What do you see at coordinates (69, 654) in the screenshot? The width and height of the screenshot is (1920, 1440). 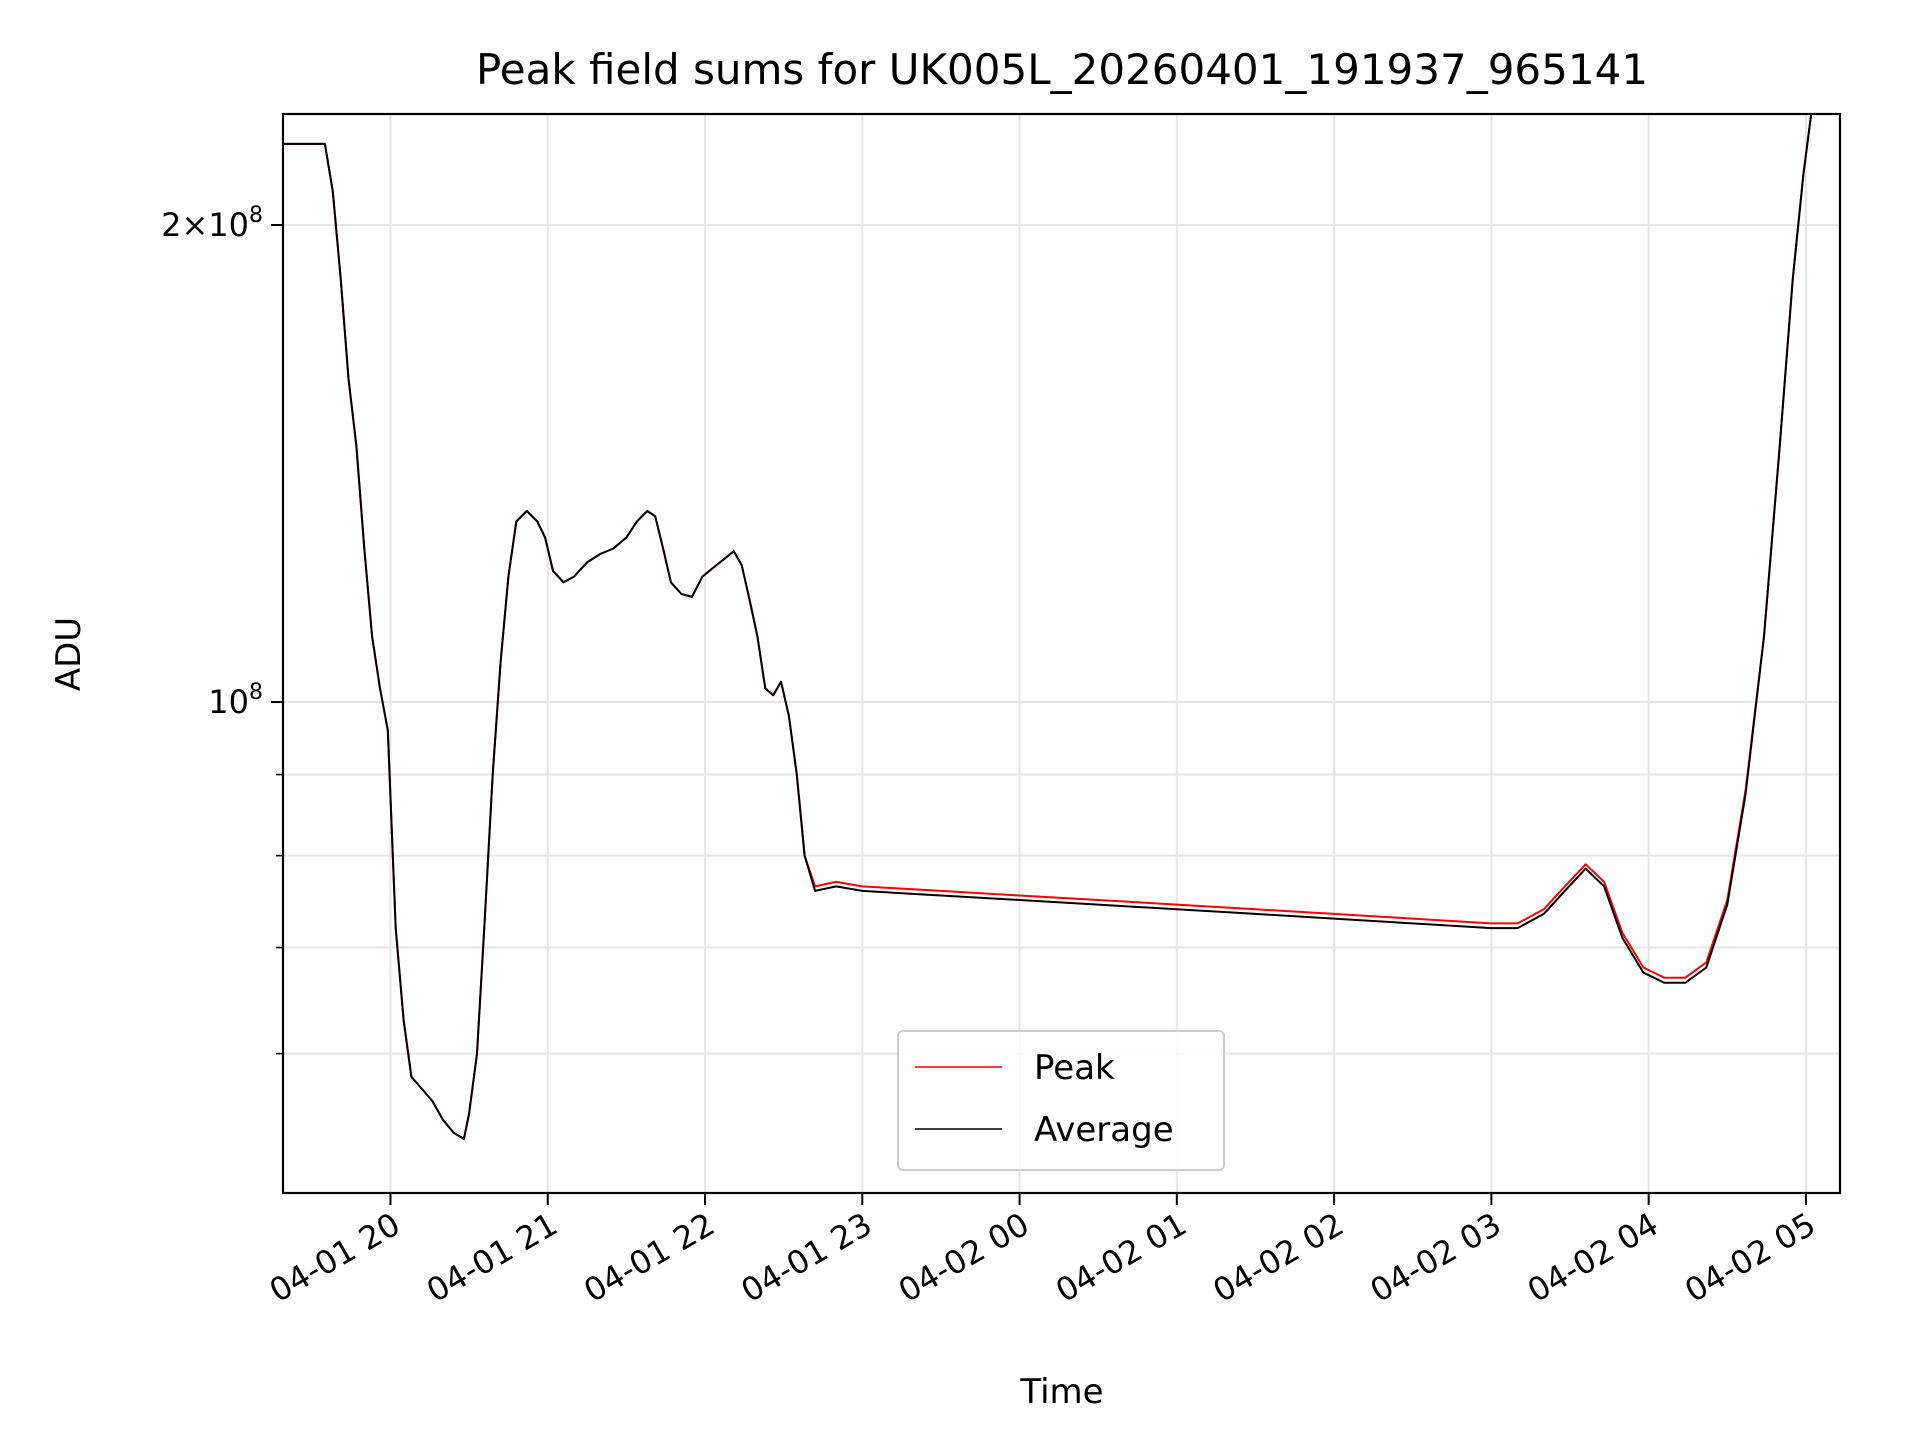 I see `y-axis-label: ADU` at bounding box center [69, 654].